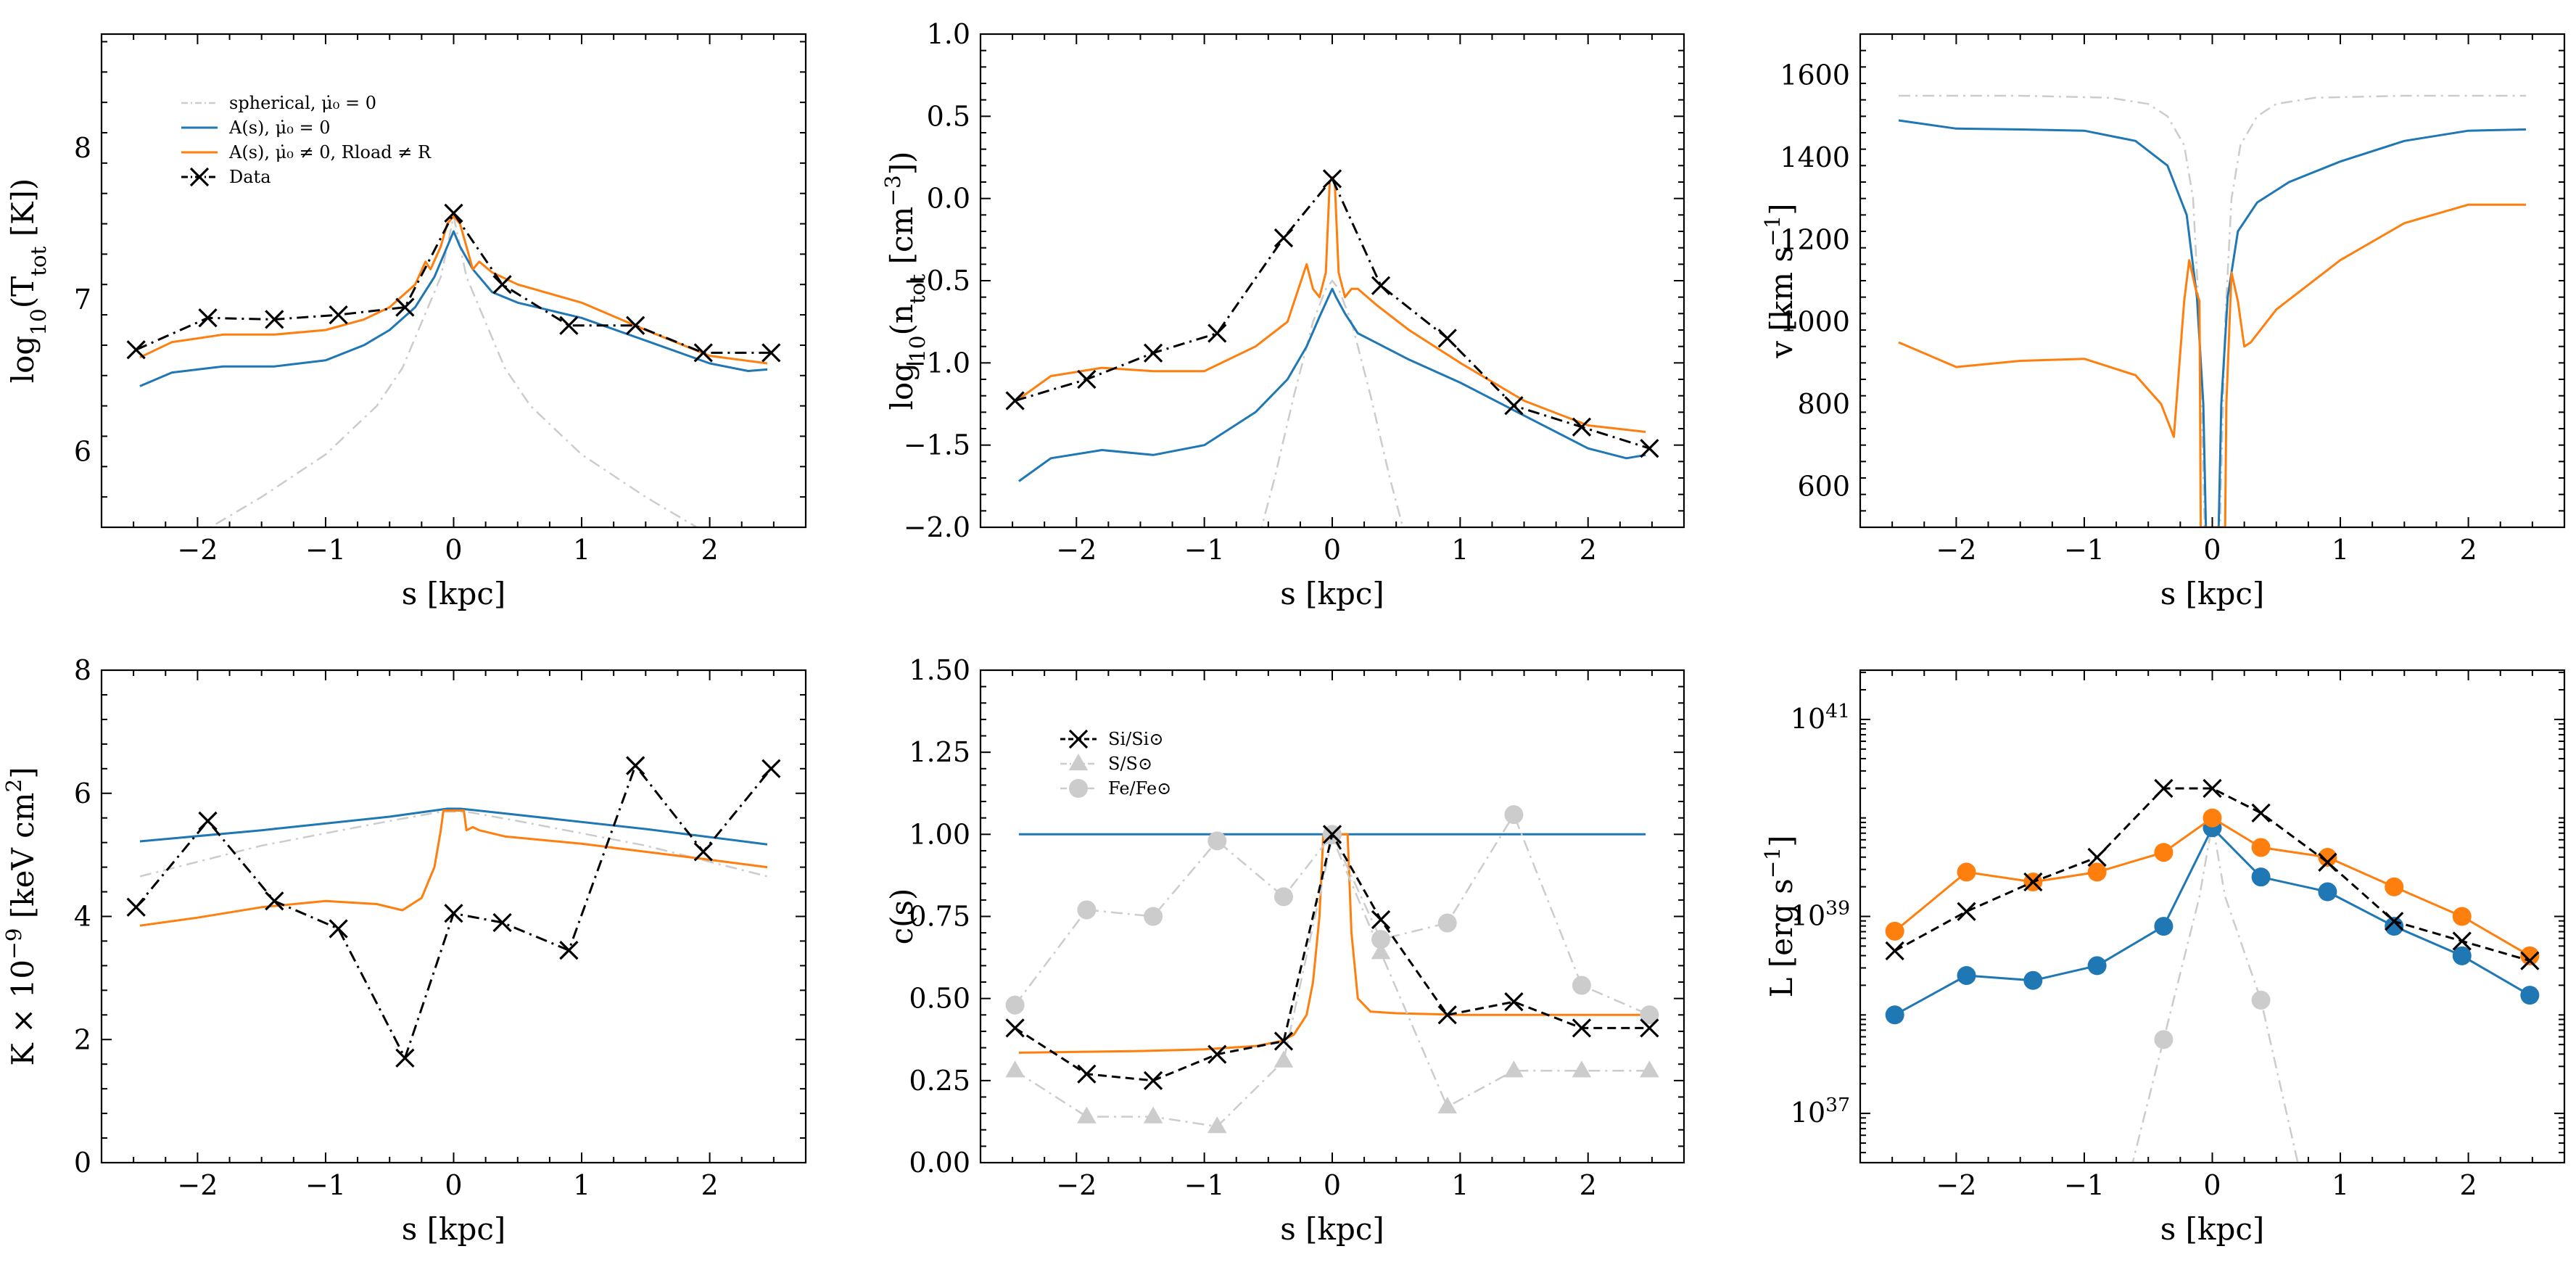 This screenshot has width=2576, height=1270. I want to click on series-line-Si, so click(1332, 957).